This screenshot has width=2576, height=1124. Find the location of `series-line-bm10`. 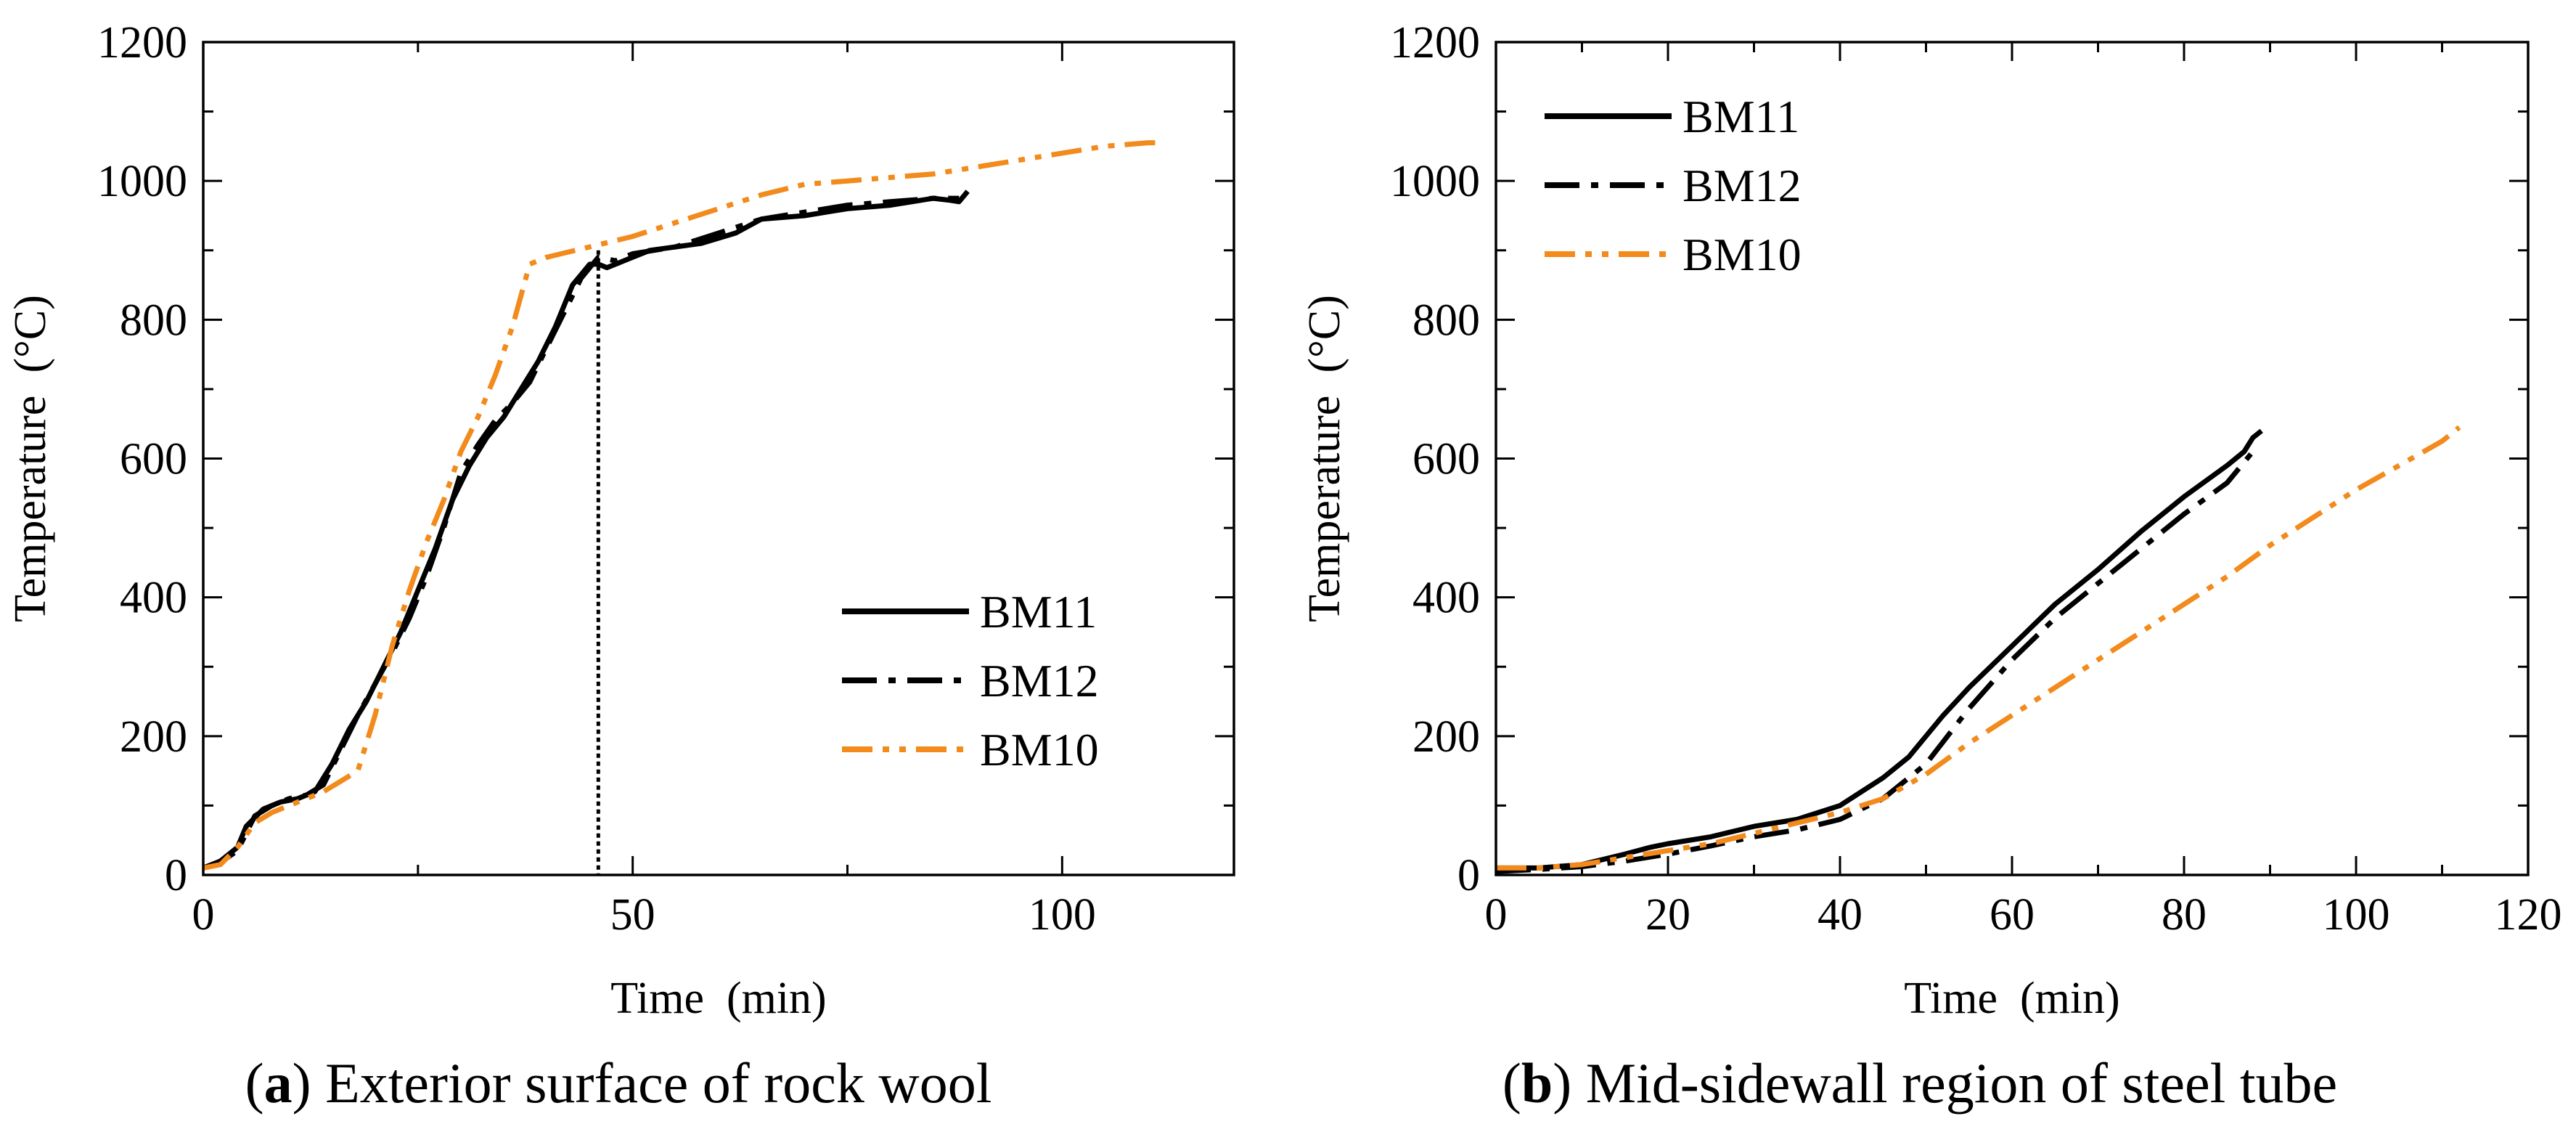

series-line-bm10 is located at coordinates (1979, 648).